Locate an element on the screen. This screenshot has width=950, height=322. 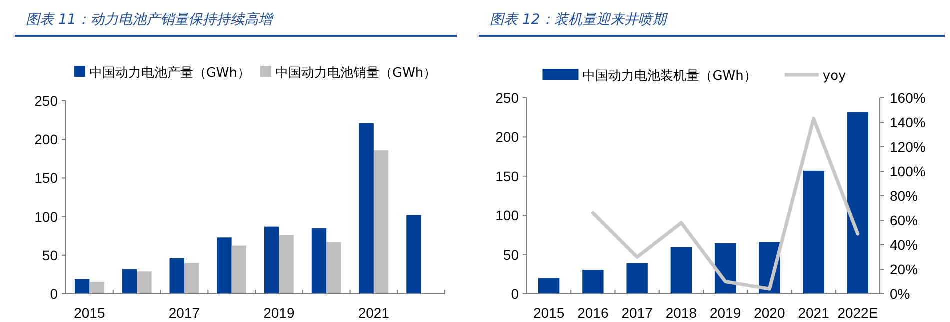
x-tick-label: 2020 is located at coordinates (770, 313).